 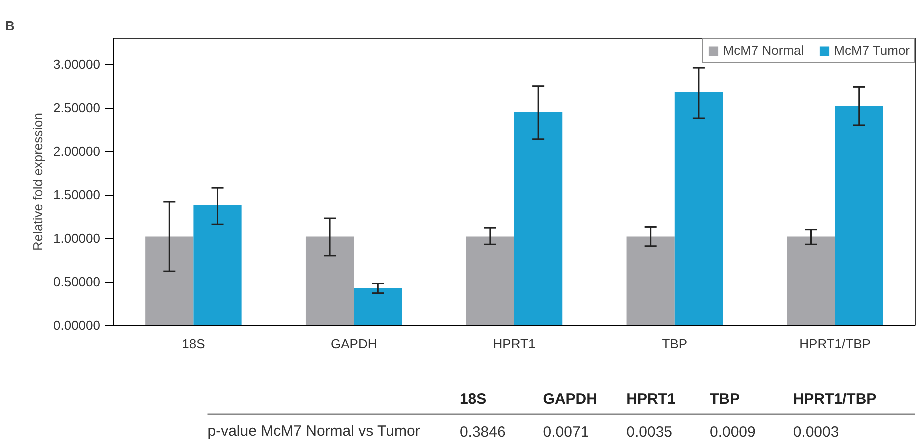 I want to click on x-tick-label: HPRT1/TBP, so click(x=835, y=344).